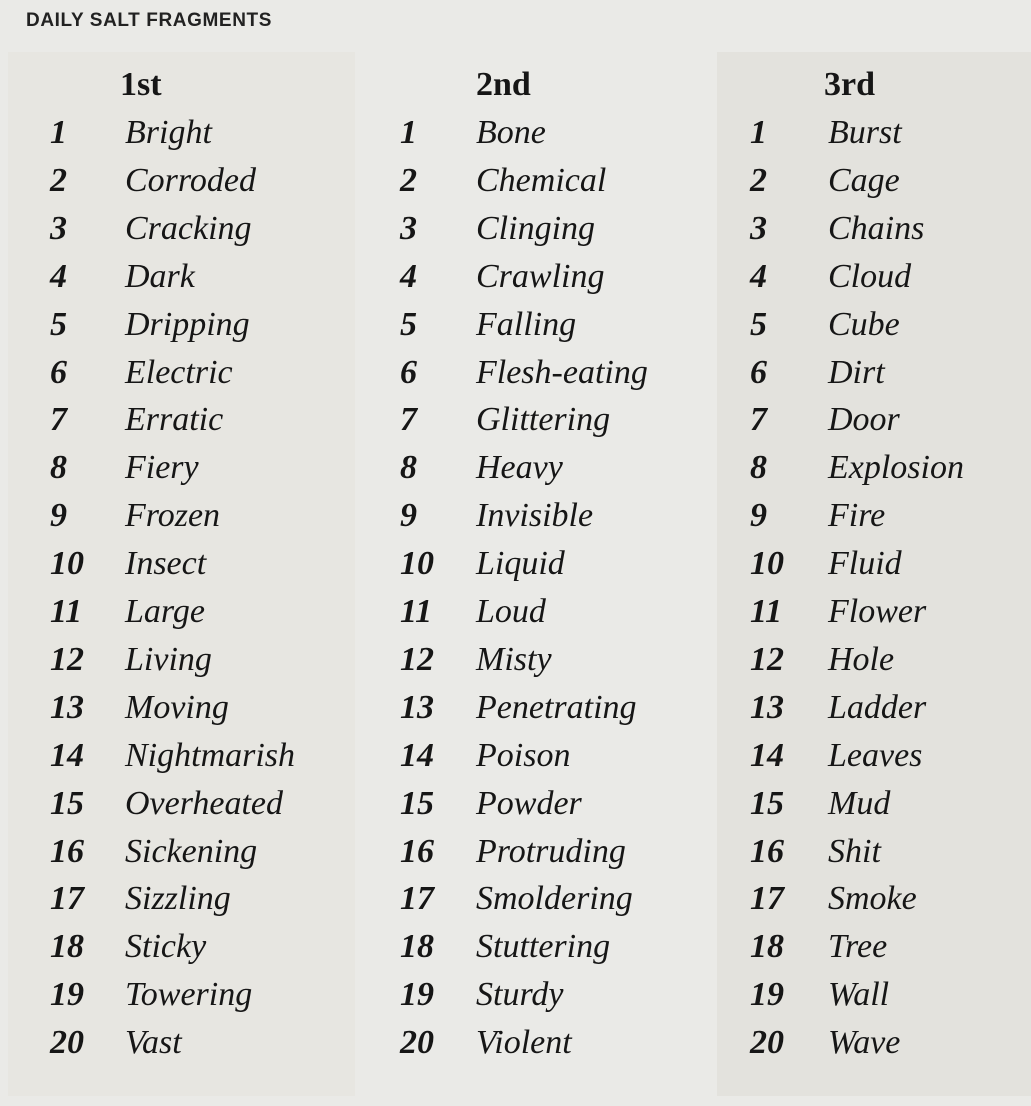  I want to click on item-word: Clinging, so click(536, 228).